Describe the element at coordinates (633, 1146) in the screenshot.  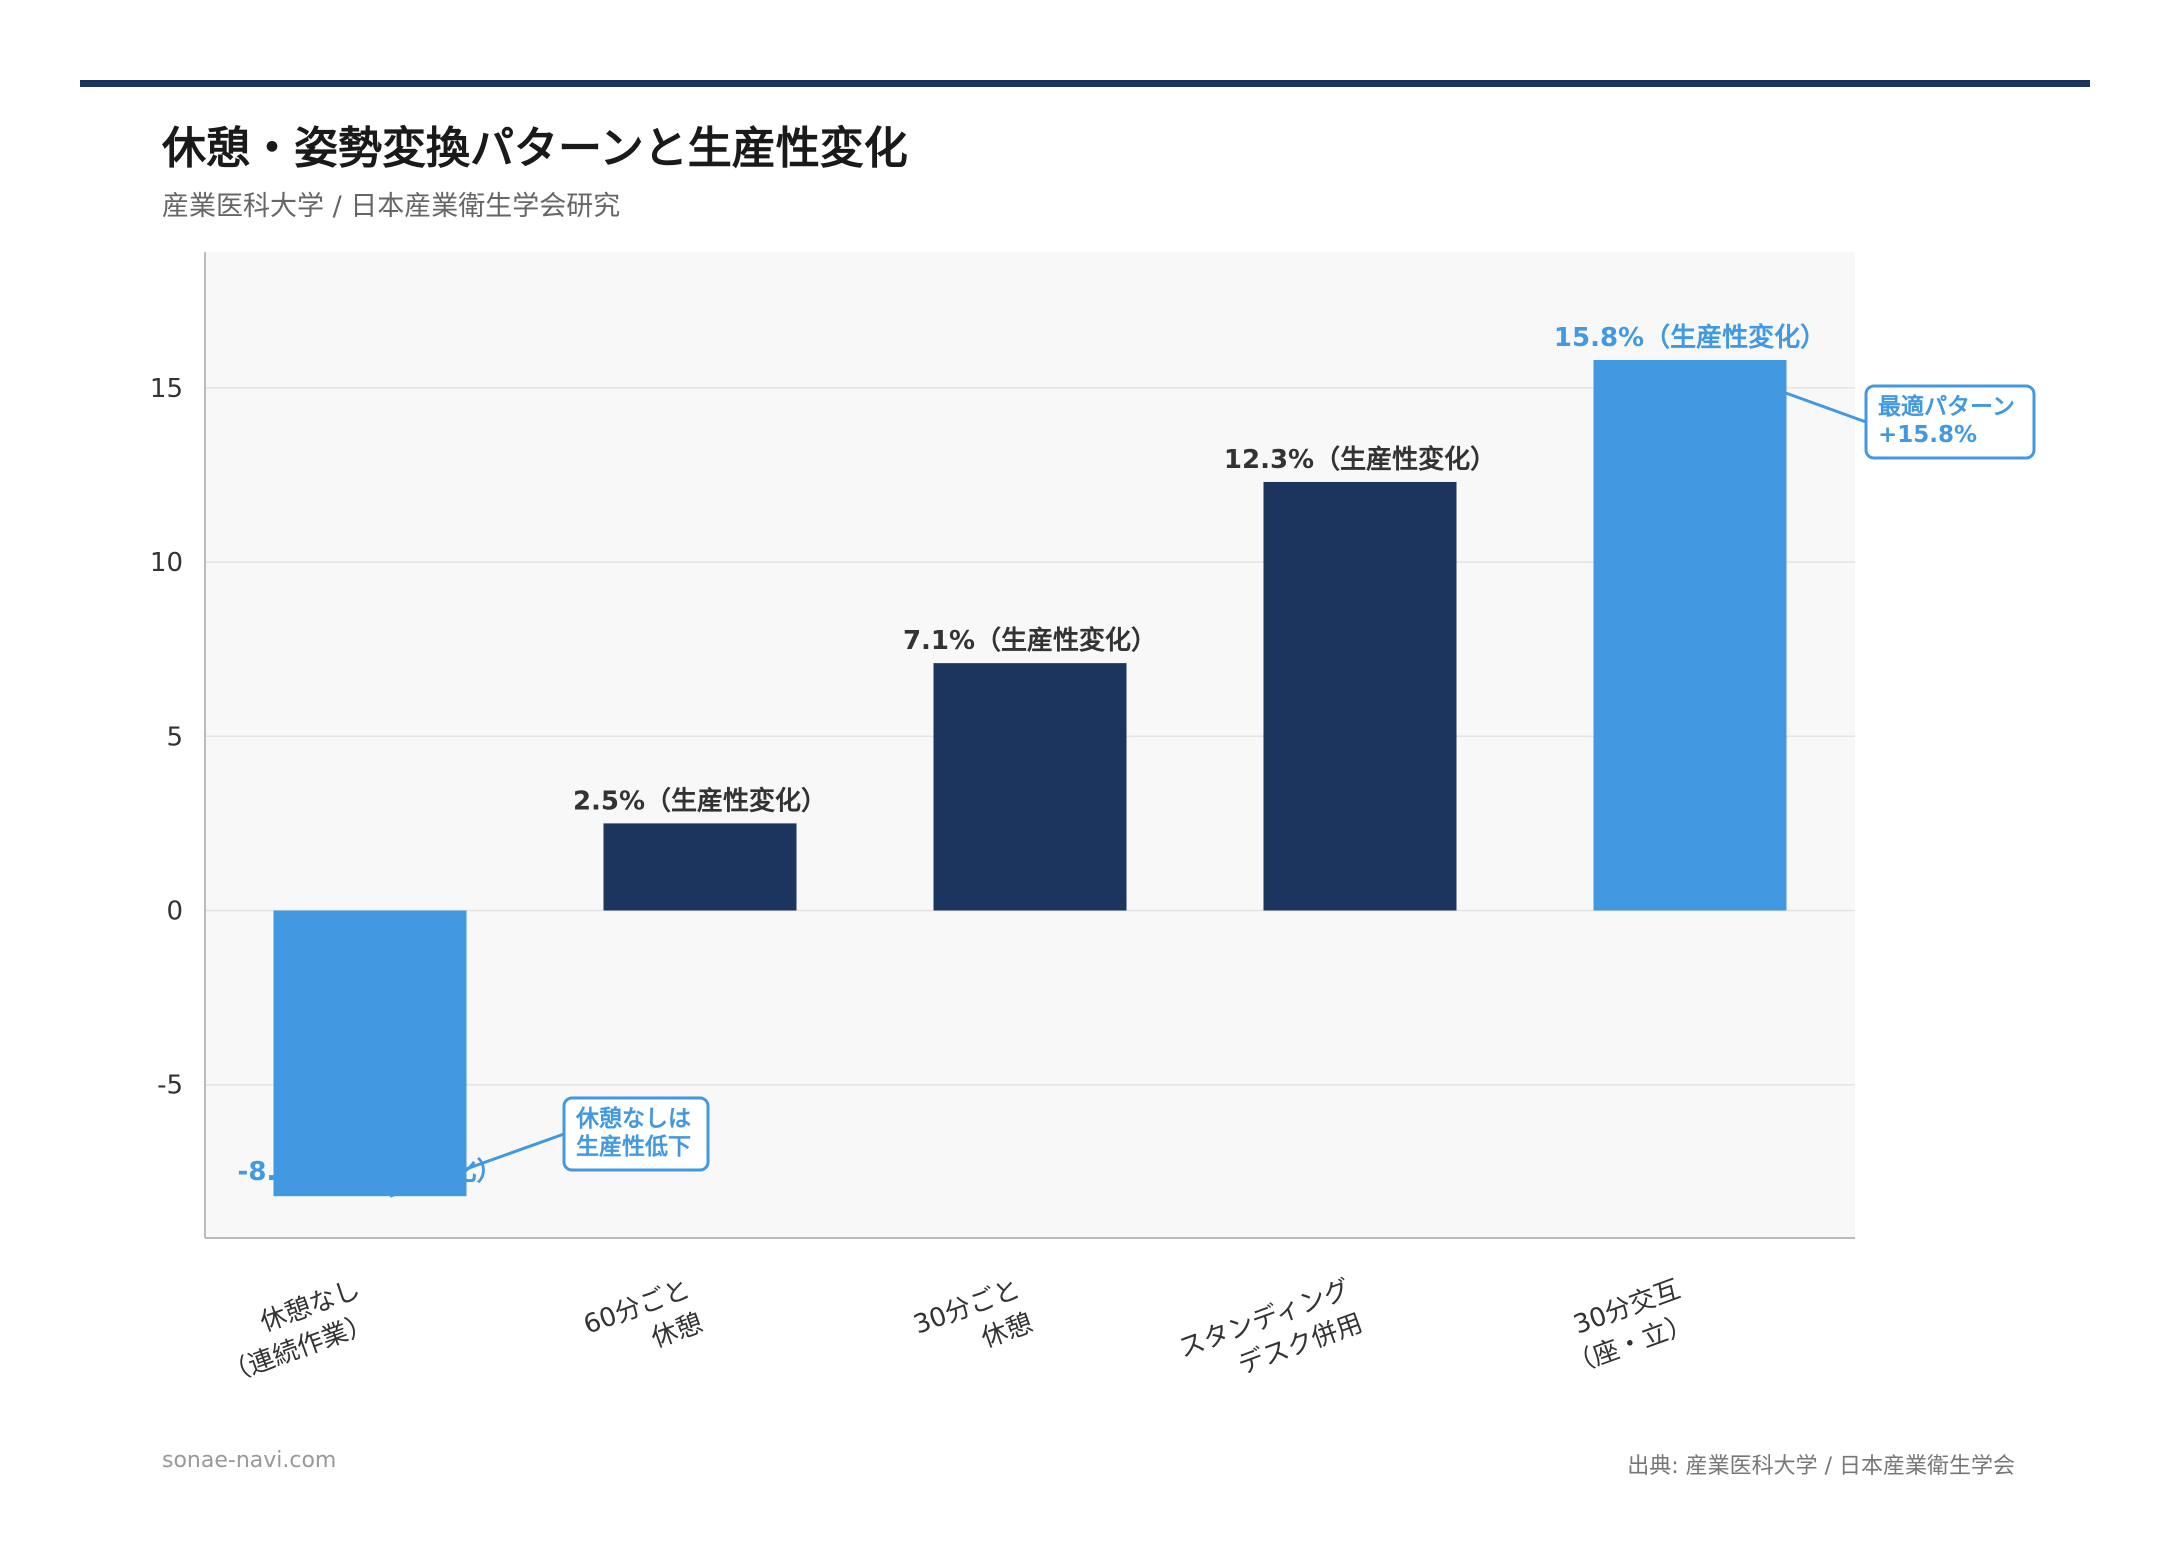
I see `callout-text: 生産性低下` at that location.